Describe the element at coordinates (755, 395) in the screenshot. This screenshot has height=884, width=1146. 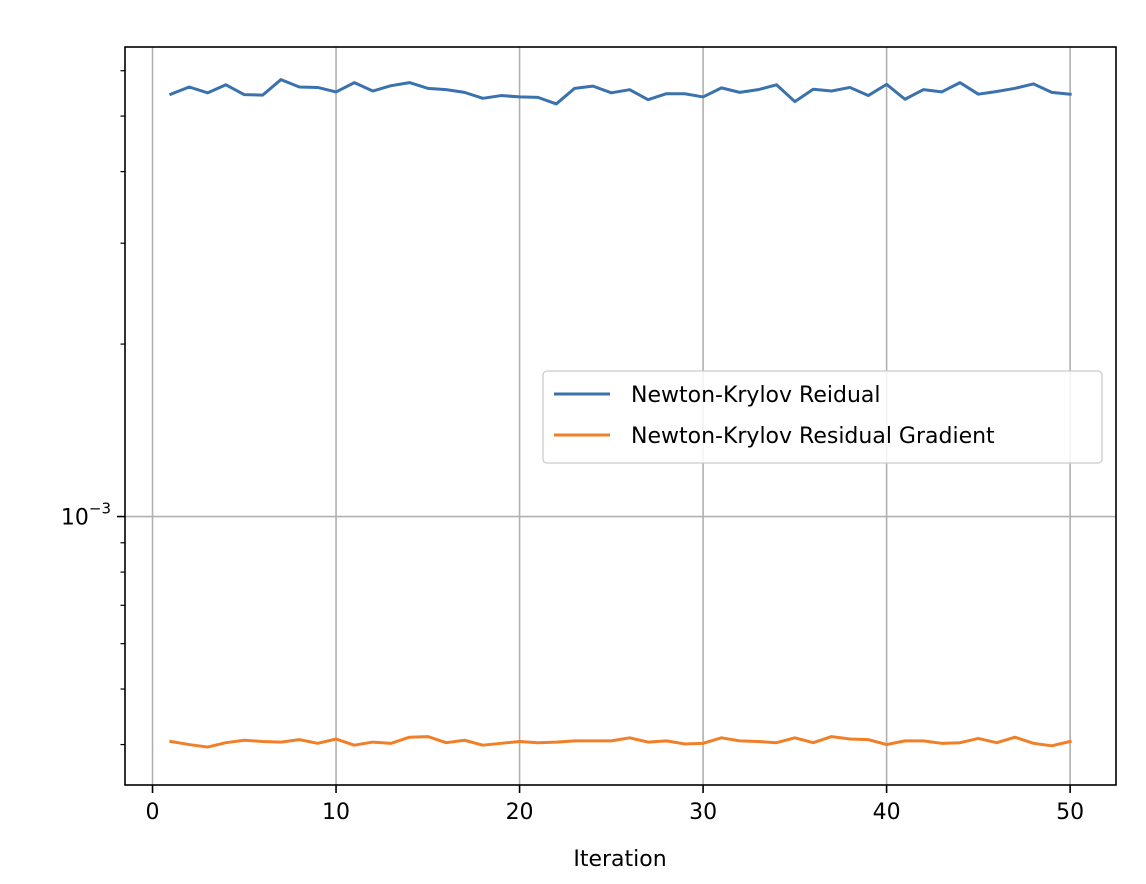
I see `legend-label-residual: Newton-Krylov Reidual` at that location.